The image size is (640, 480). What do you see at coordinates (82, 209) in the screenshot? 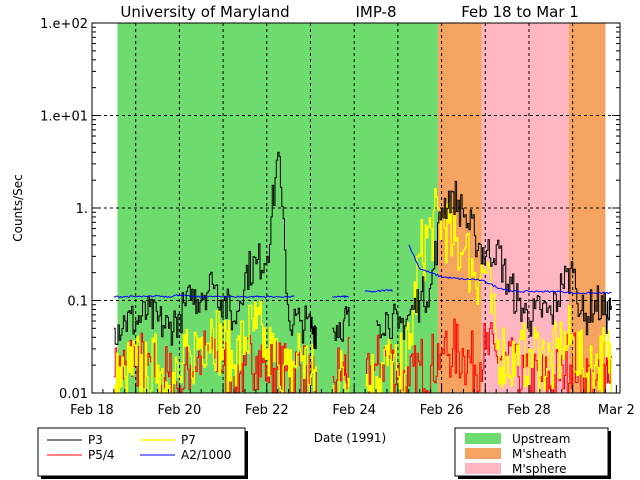
I see `y-tick-label: 1.` at bounding box center [82, 209].